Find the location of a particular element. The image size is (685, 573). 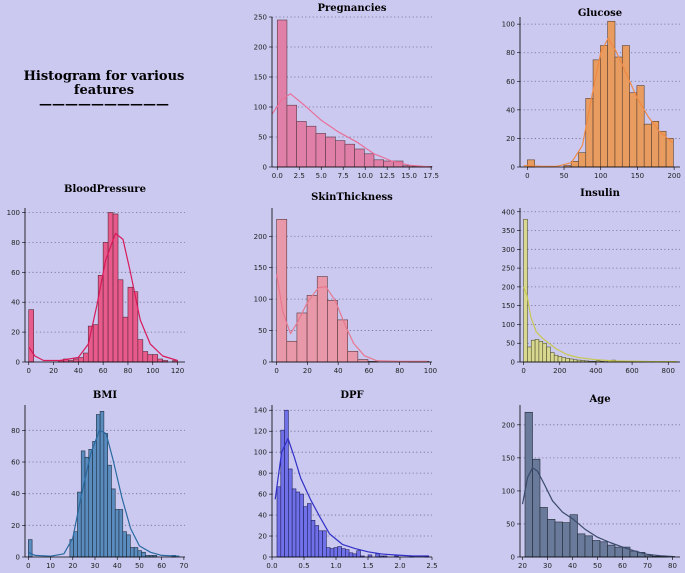

bmi-x-tick-label: 30 is located at coordinates (95, 566).